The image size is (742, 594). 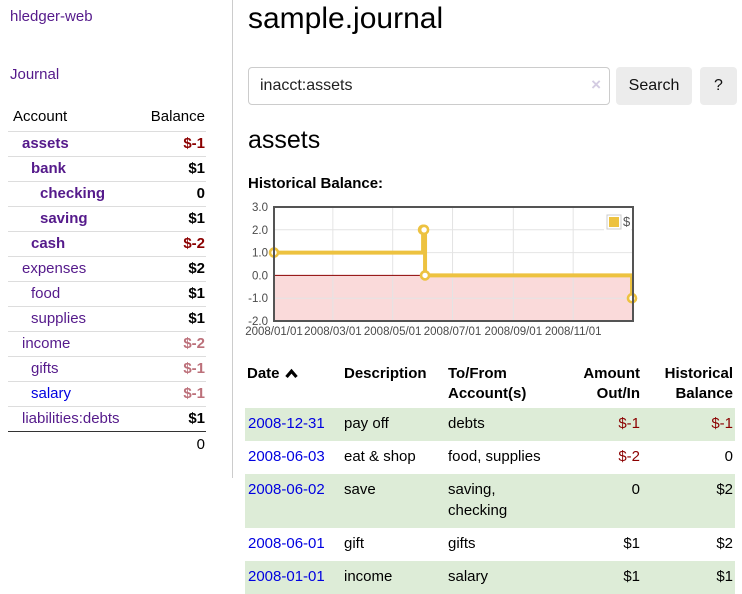 What do you see at coordinates (514, 332) in the screenshot?
I see `x-tick-label: 2008/09/01` at bounding box center [514, 332].